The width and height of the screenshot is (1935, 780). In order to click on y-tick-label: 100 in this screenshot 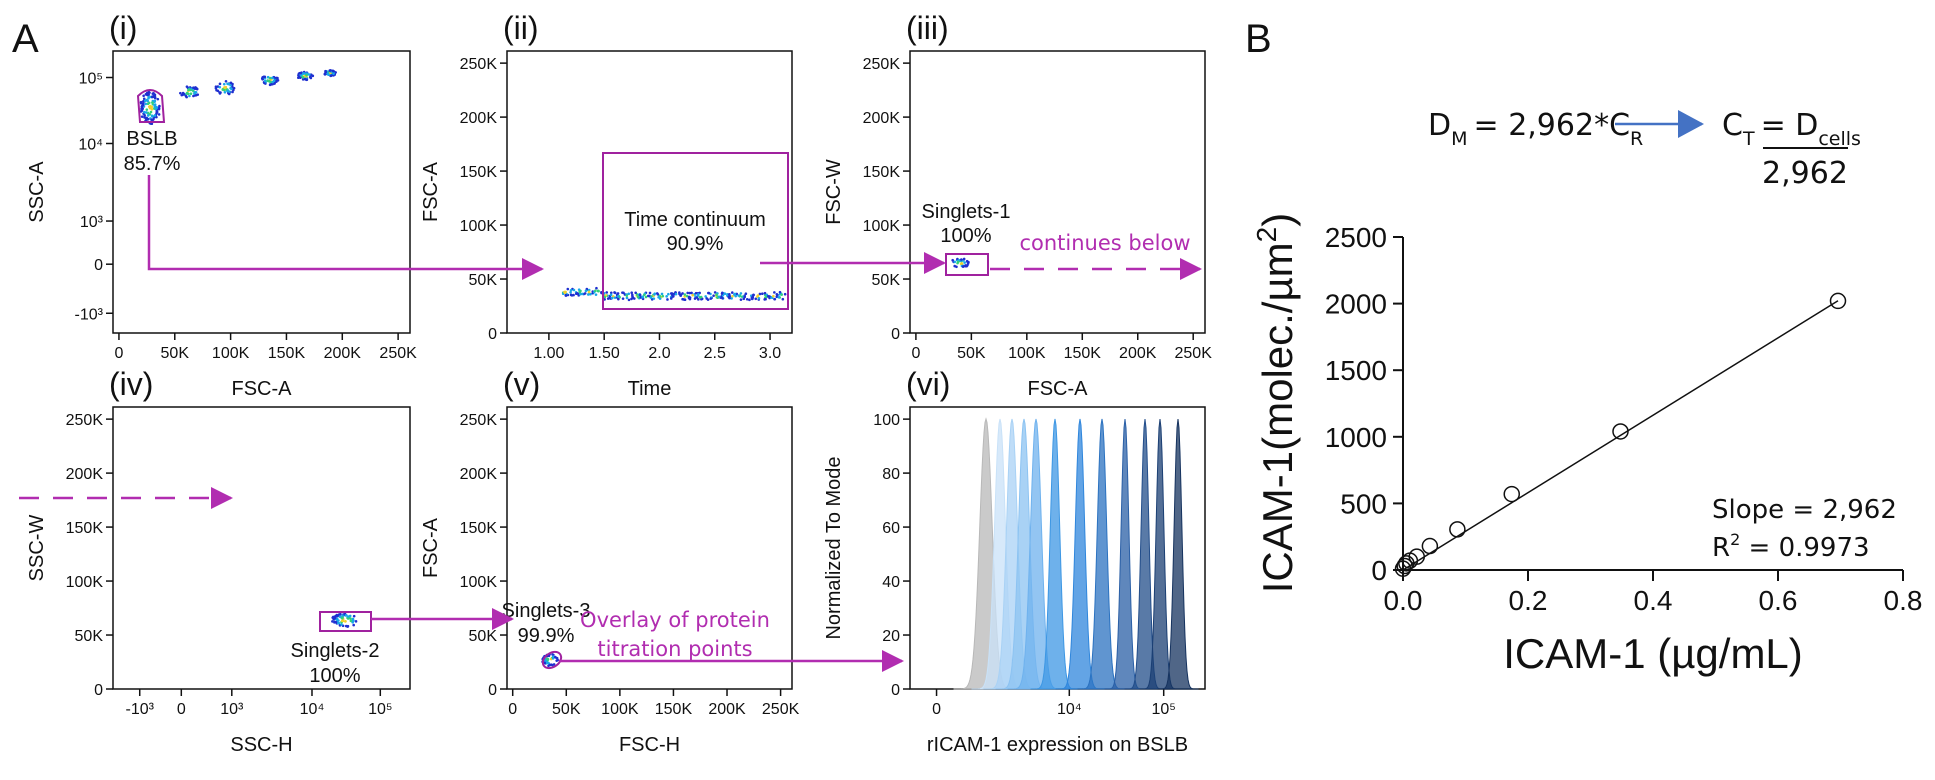, I will do `click(886, 420)`.